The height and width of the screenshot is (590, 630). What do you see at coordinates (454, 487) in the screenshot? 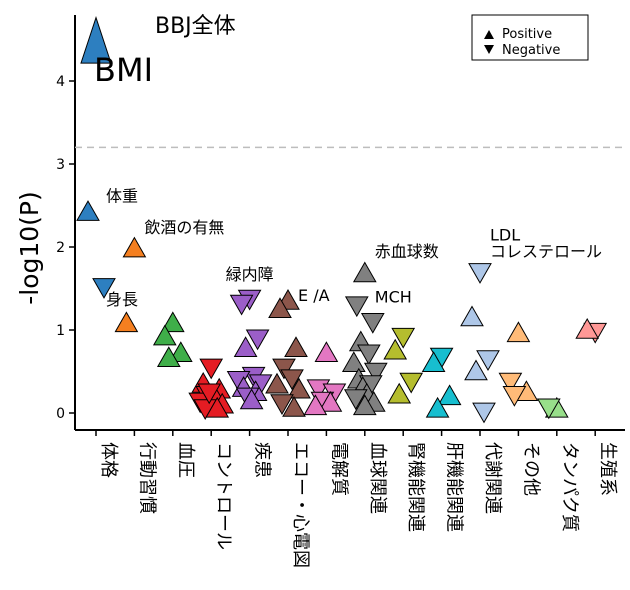
I see `x-tick-label: 肝機能関連` at bounding box center [454, 487].